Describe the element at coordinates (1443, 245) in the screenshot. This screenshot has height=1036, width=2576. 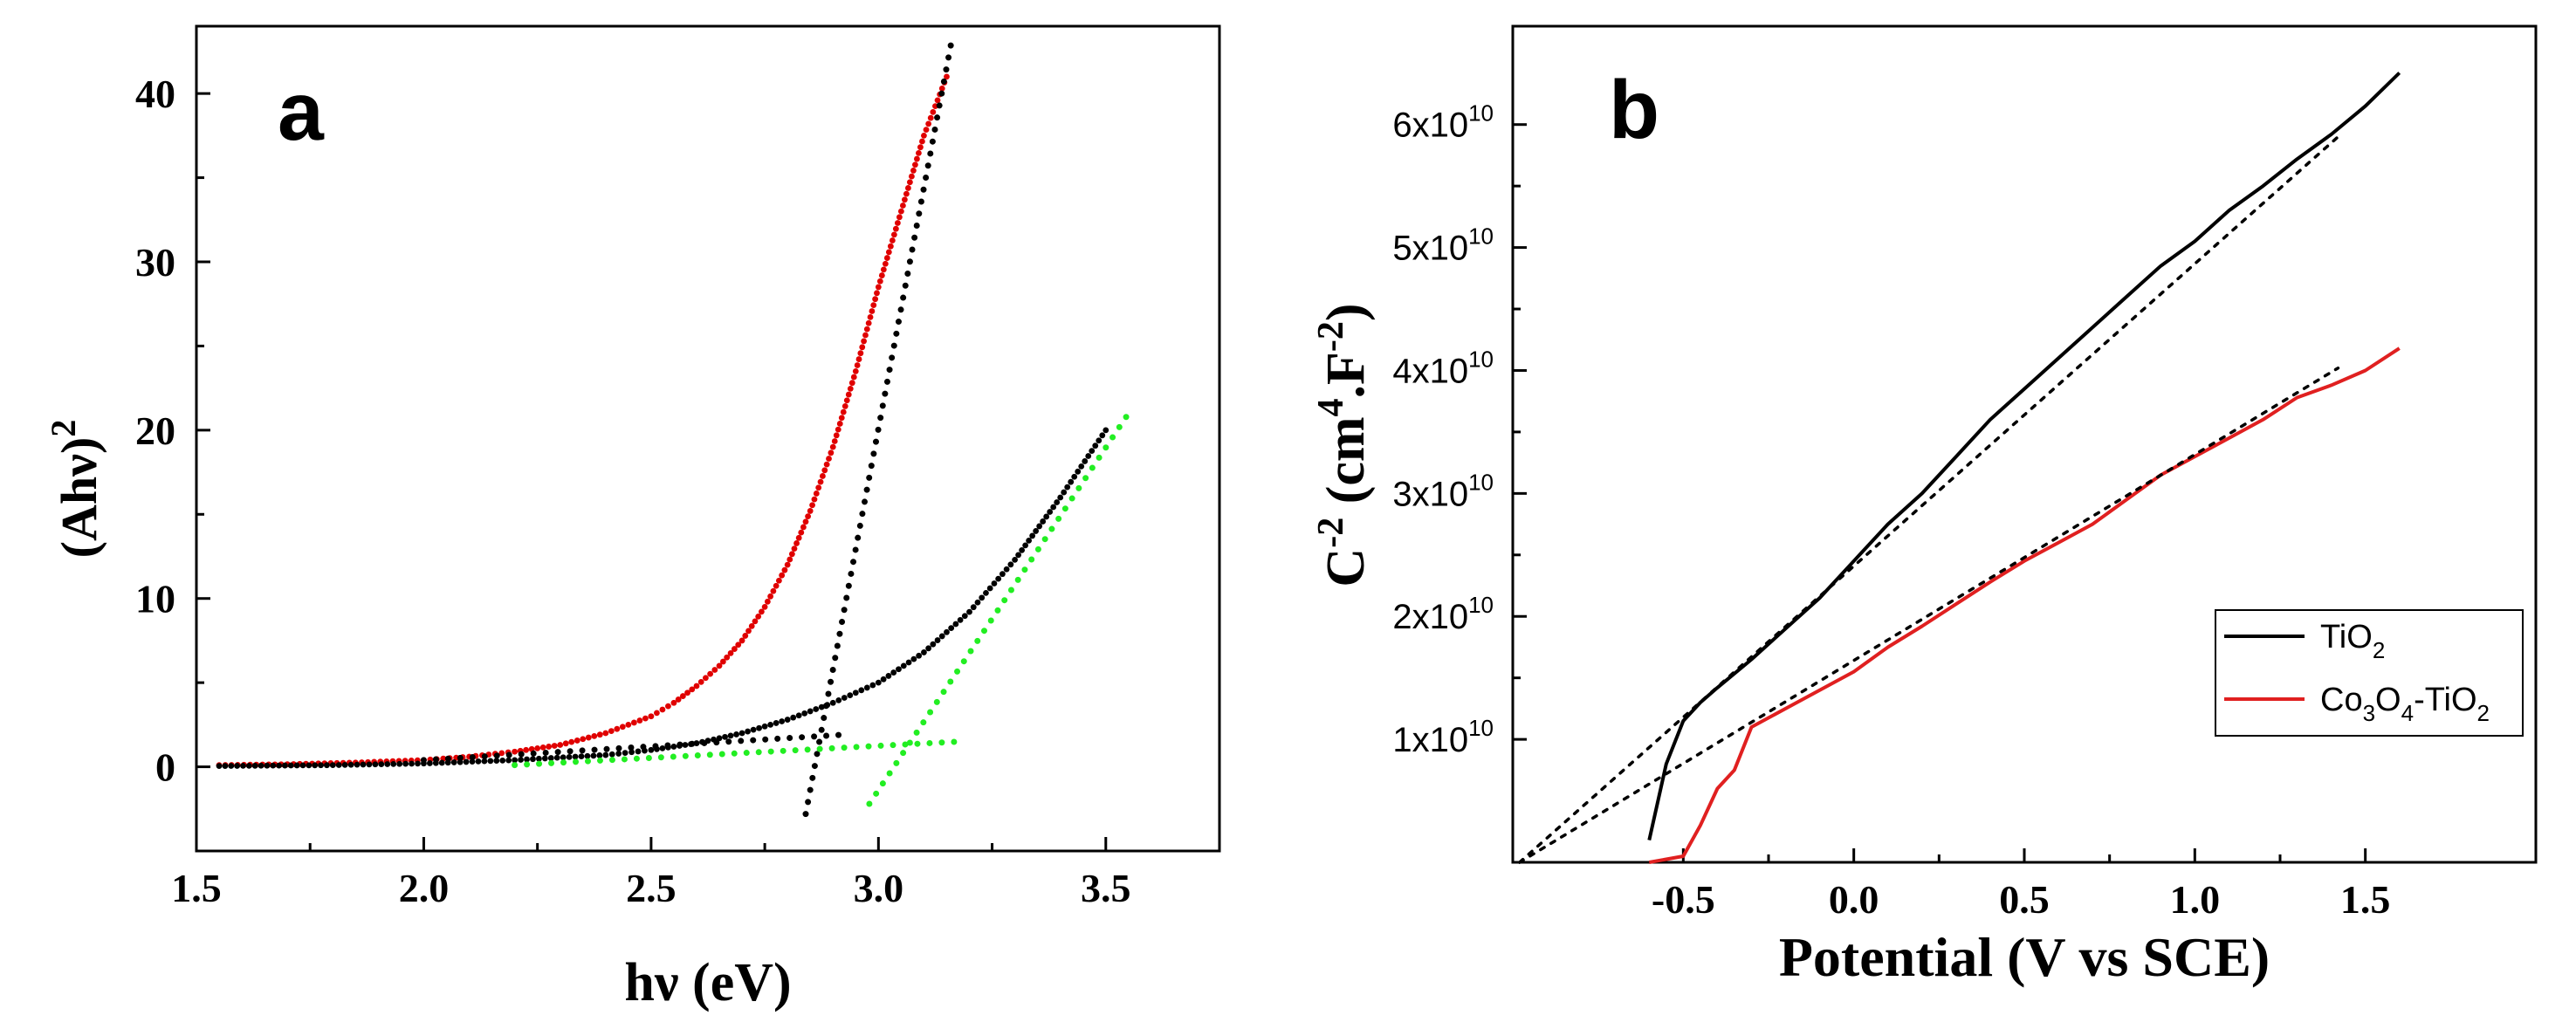
I see `panel-b-ytick-label-4: 5x10¹⁰` at that location.